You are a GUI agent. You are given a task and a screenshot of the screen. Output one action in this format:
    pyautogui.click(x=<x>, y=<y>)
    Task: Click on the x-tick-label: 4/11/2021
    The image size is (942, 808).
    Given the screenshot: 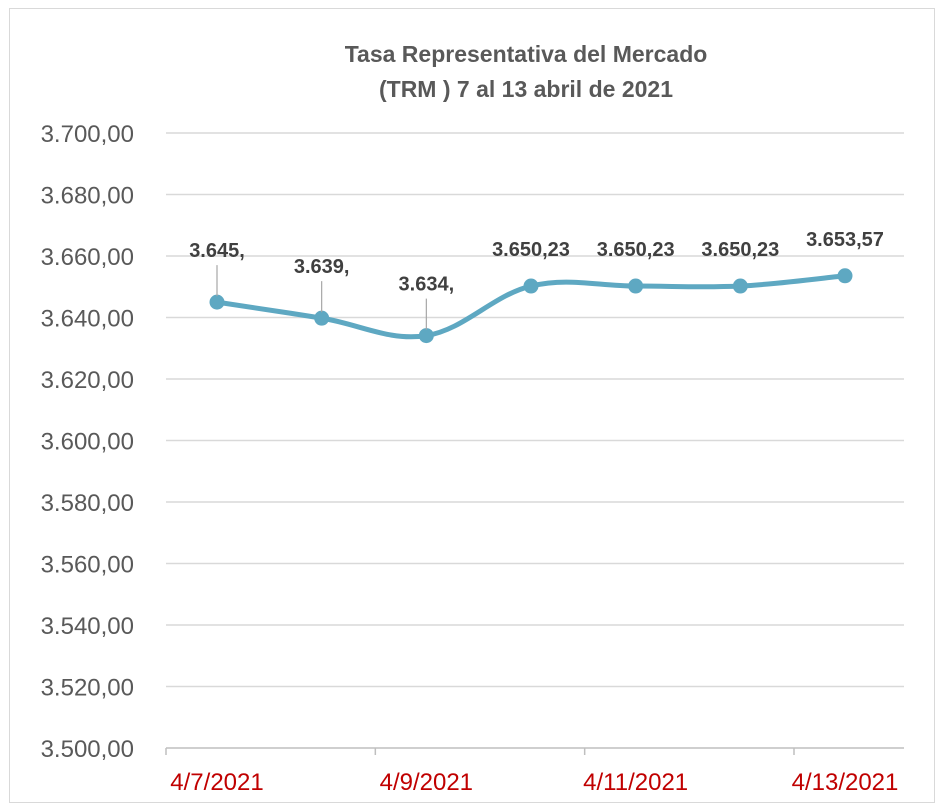 What is the action you would take?
    pyautogui.click(x=635, y=782)
    